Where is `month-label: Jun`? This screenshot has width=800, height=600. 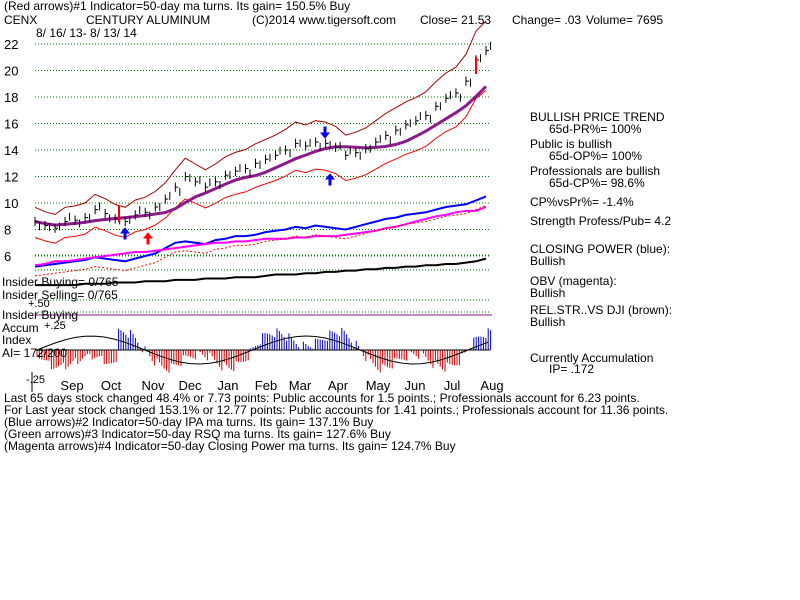 month-label: Jun is located at coordinates (415, 385).